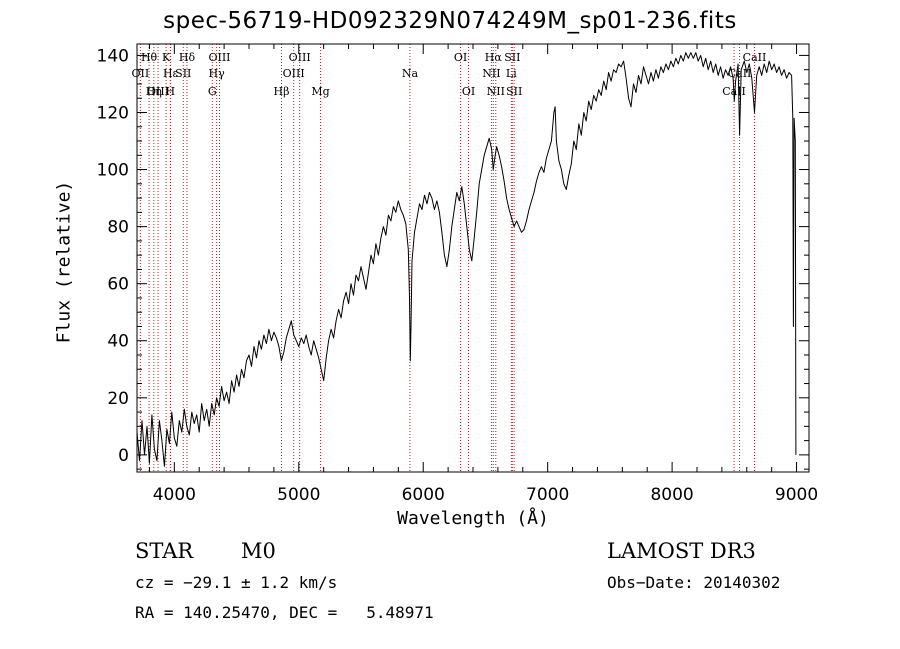  Describe the element at coordinates (511, 73) in the screenshot. I see `line-marker-label: Li` at that location.